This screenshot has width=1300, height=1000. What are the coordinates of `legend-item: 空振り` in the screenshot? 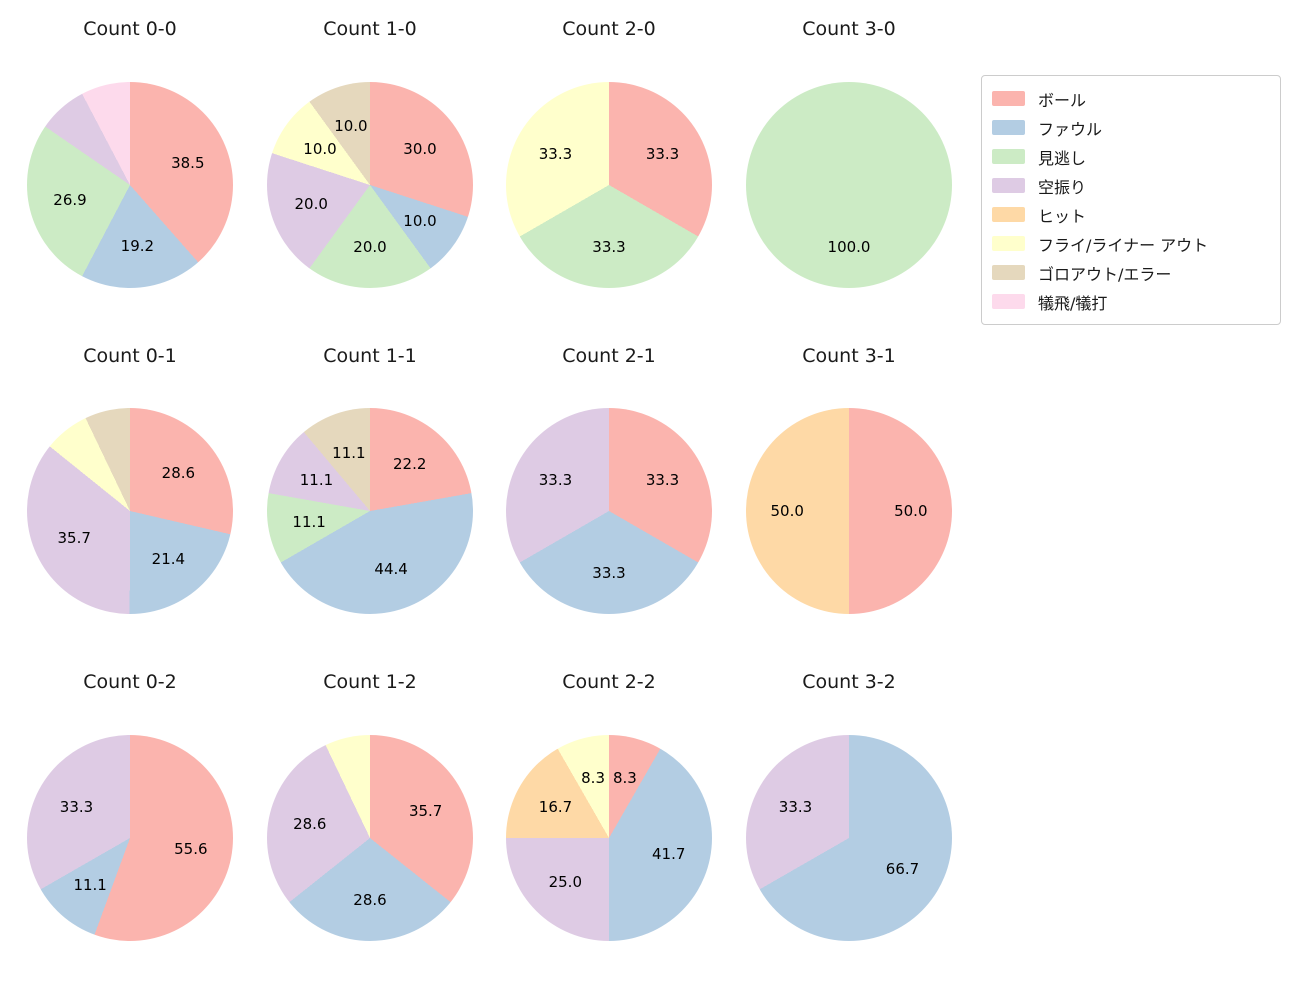 It's located at (1131, 185).